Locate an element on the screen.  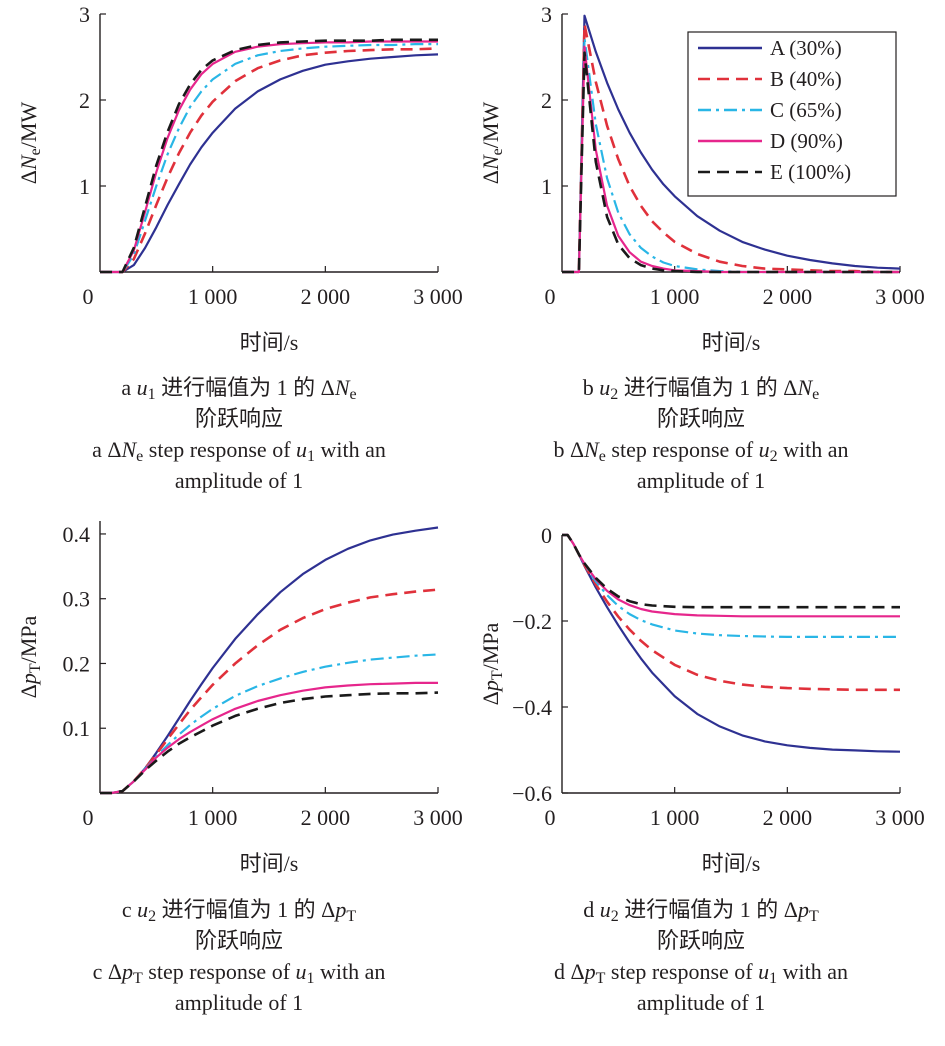
caption-en-line1: d ΔpT step response of u1 with an is located at coordinates (701, 973).